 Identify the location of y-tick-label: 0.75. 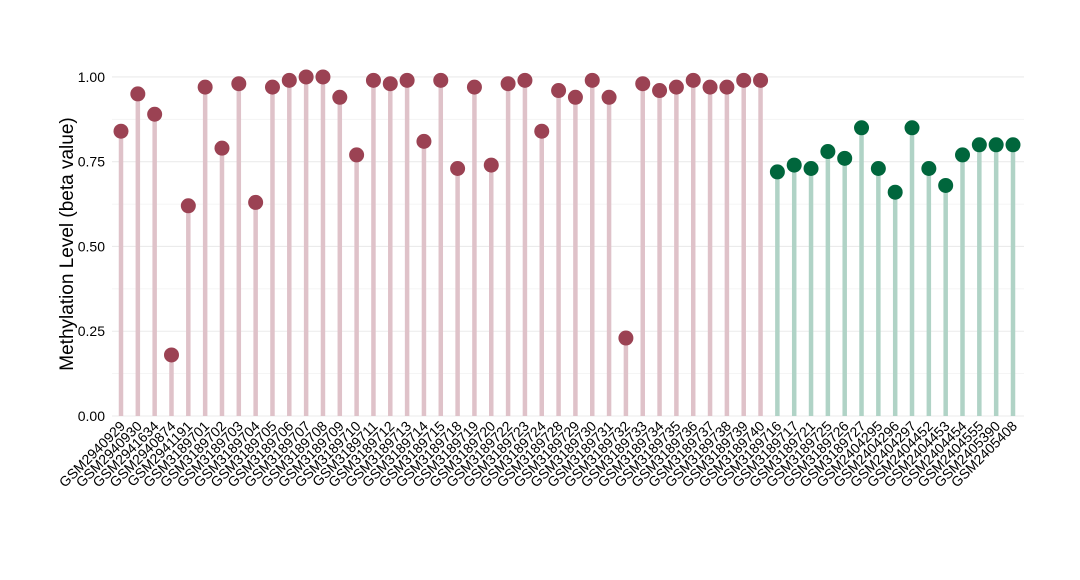
(91, 162).